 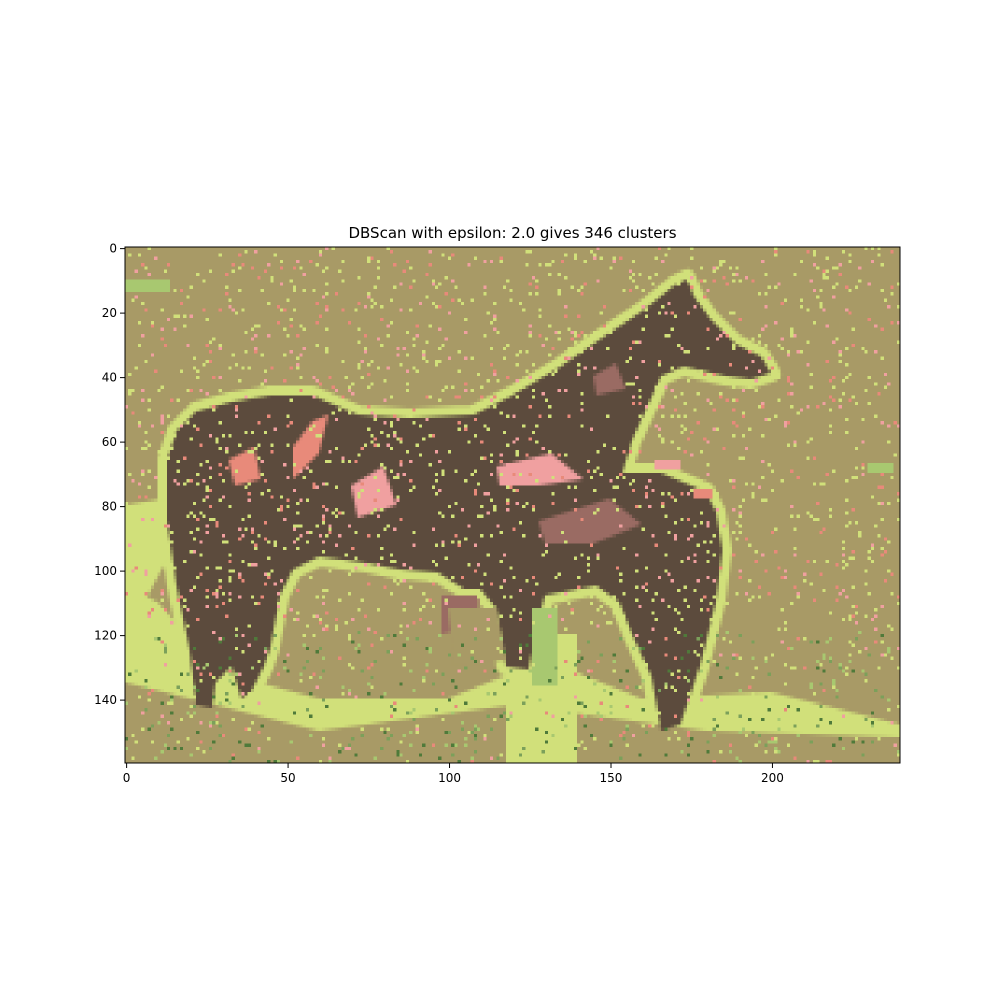 I want to click on y-tick-label: 80, so click(x=109, y=507).